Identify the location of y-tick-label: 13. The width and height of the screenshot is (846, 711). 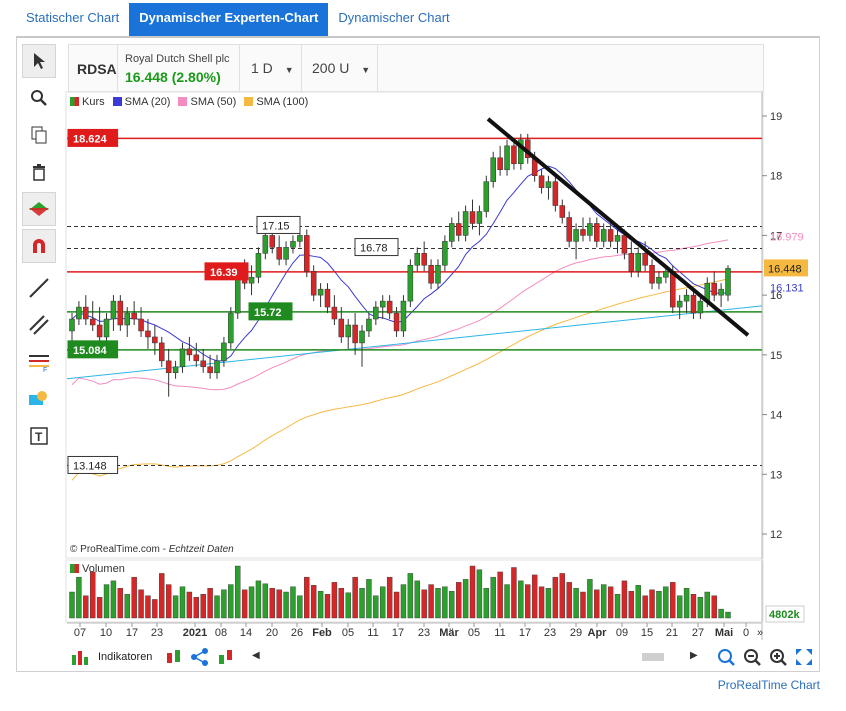
(776, 475).